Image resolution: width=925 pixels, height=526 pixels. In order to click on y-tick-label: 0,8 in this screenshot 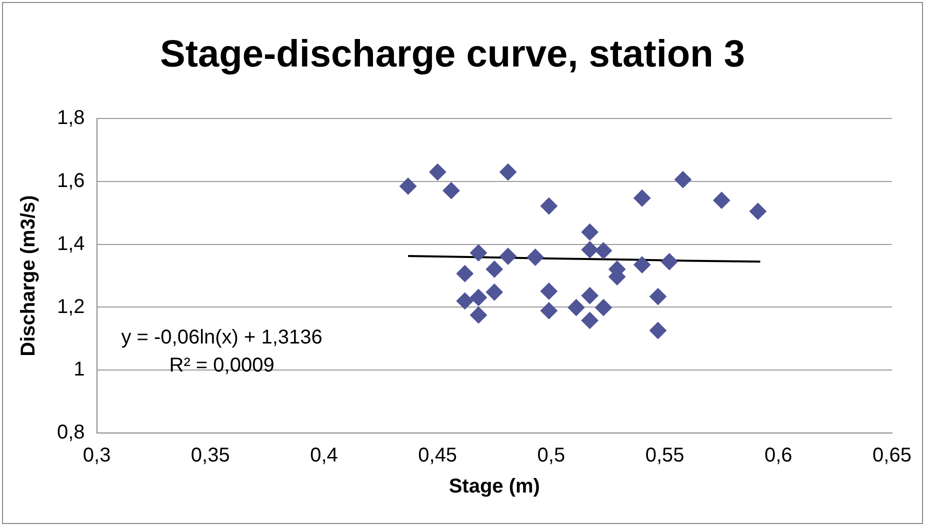, I will do `click(70, 433)`.